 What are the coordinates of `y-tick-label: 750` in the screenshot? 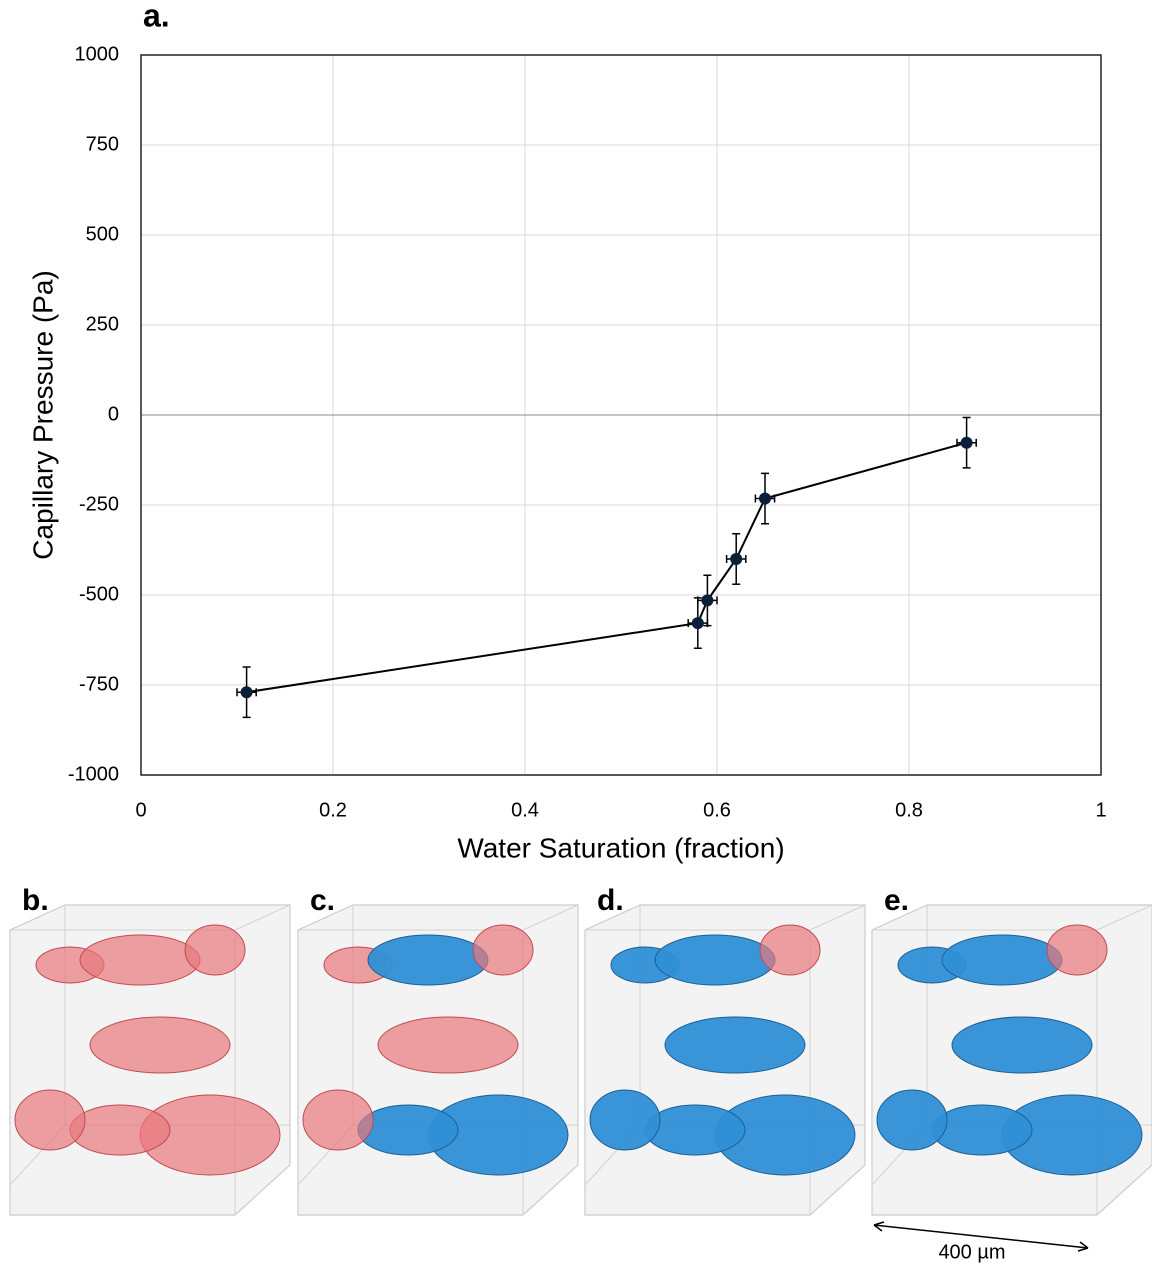 It's located at (102, 144).